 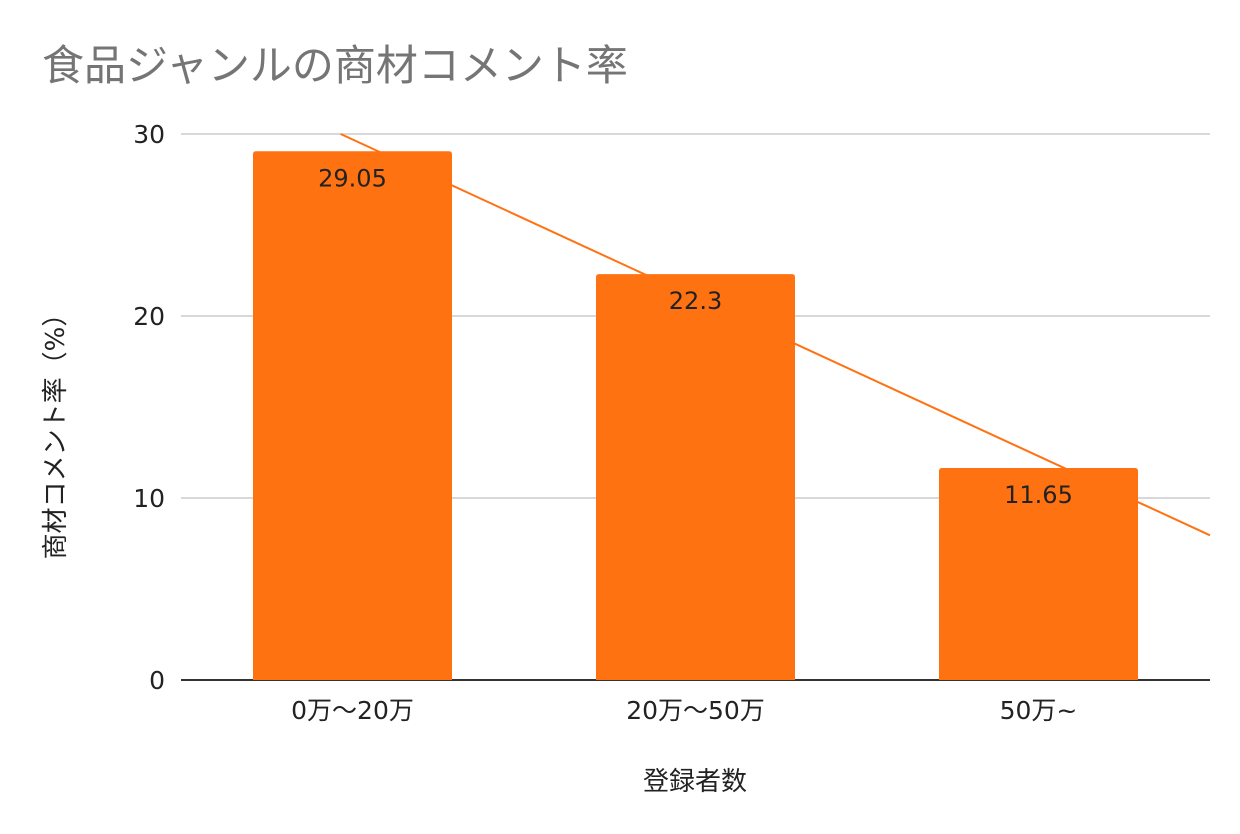 I want to click on y-tick-labels: 0 10 20 30, so click(x=149, y=407).